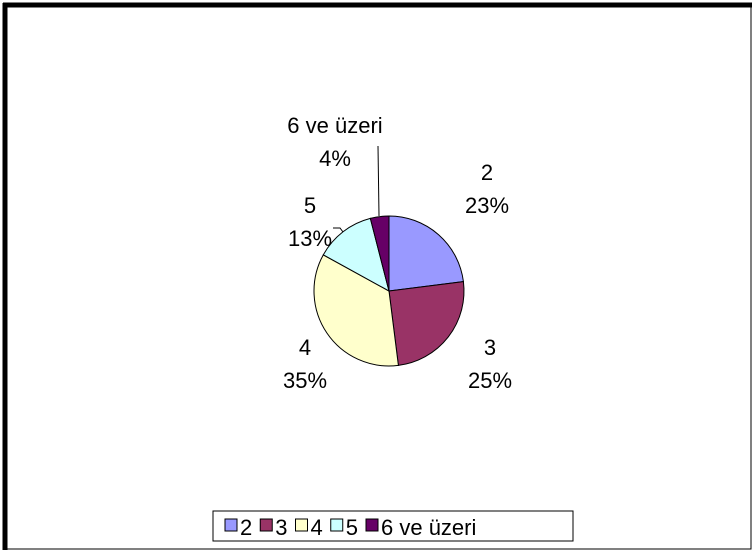 The width and height of the screenshot is (756, 553). I want to click on data-label-category: 2, so click(487, 172).